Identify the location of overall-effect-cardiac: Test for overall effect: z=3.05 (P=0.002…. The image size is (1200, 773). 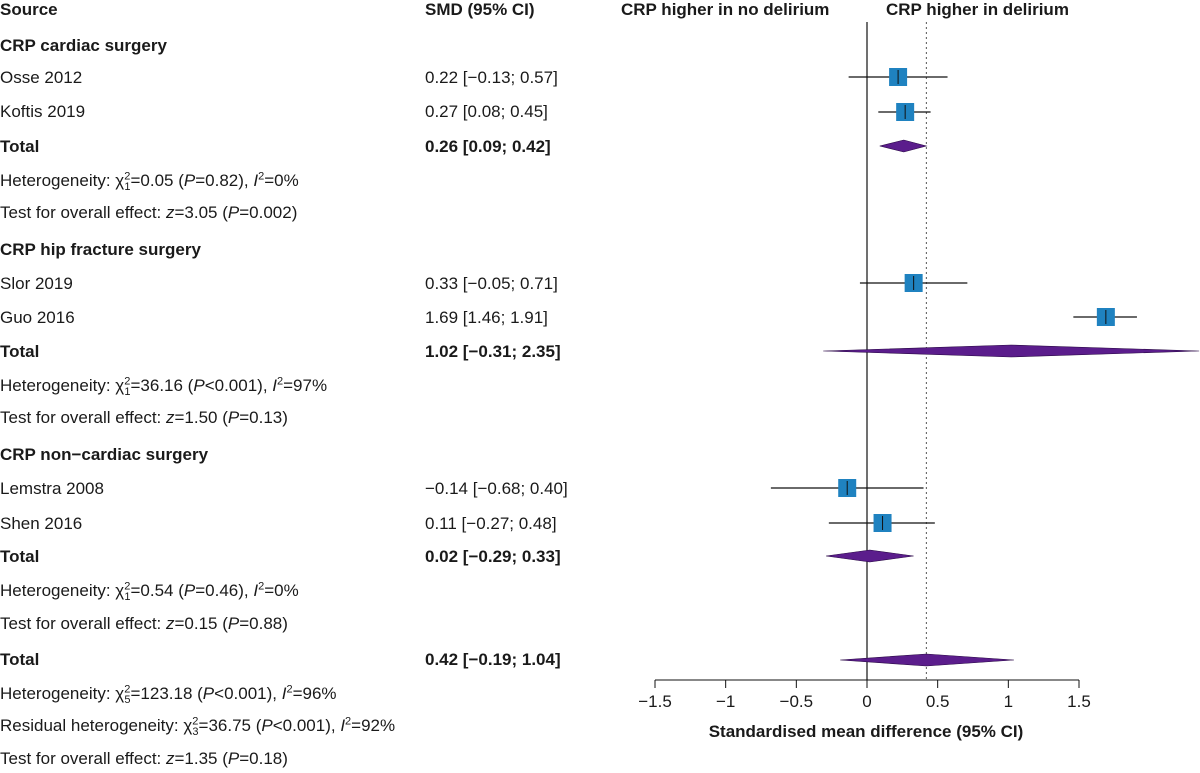
(149, 212).